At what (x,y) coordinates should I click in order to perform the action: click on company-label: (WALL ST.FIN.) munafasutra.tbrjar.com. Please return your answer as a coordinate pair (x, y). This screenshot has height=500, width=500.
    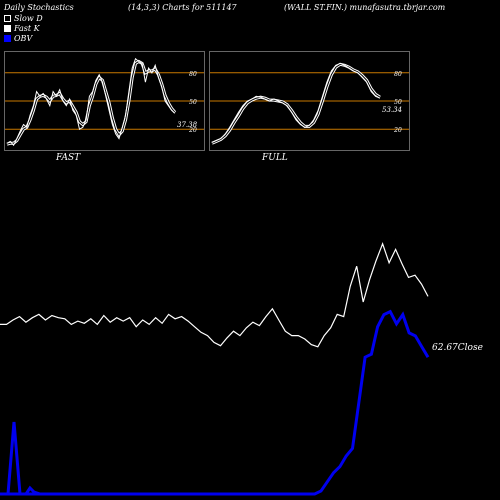
    Looking at the image, I should click on (365, 7).